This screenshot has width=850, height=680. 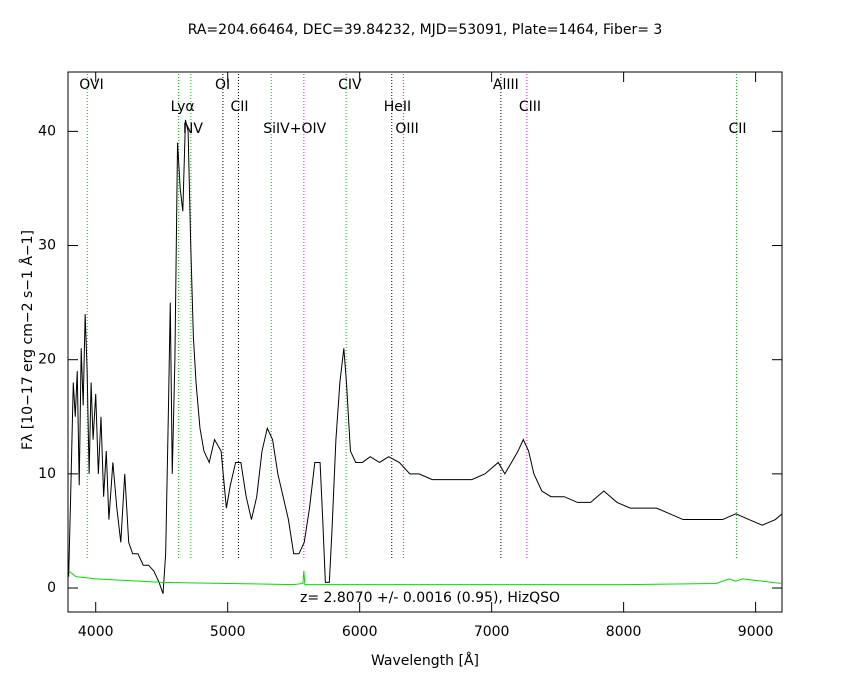 What do you see at coordinates (360, 632) in the screenshot?
I see `x-tick-label: 6000` at bounding box center [360, 632].